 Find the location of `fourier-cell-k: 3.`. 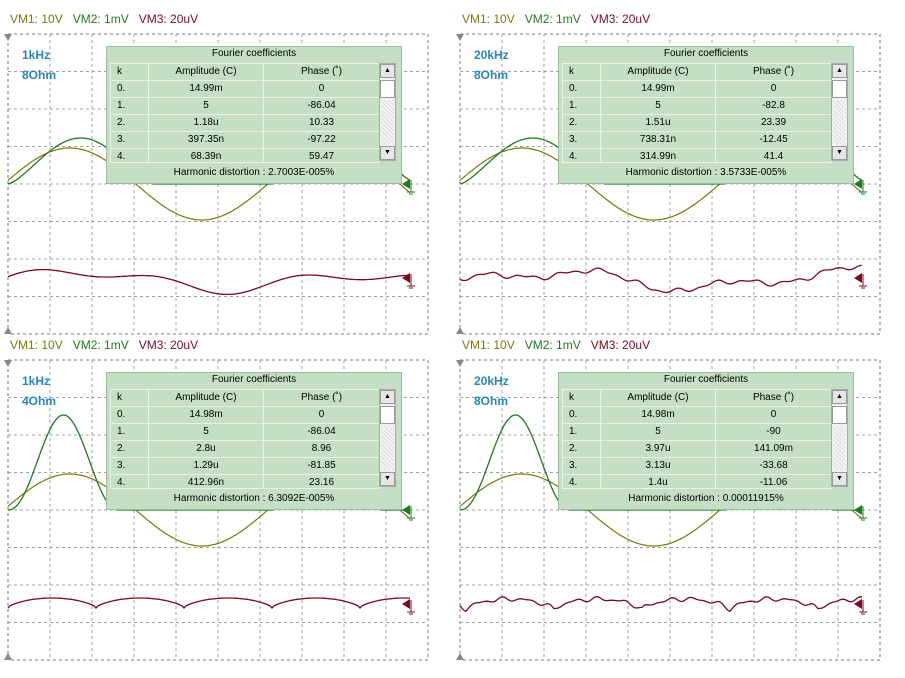

fourier-cell-k: 3. is located at coordinates (130, 140).